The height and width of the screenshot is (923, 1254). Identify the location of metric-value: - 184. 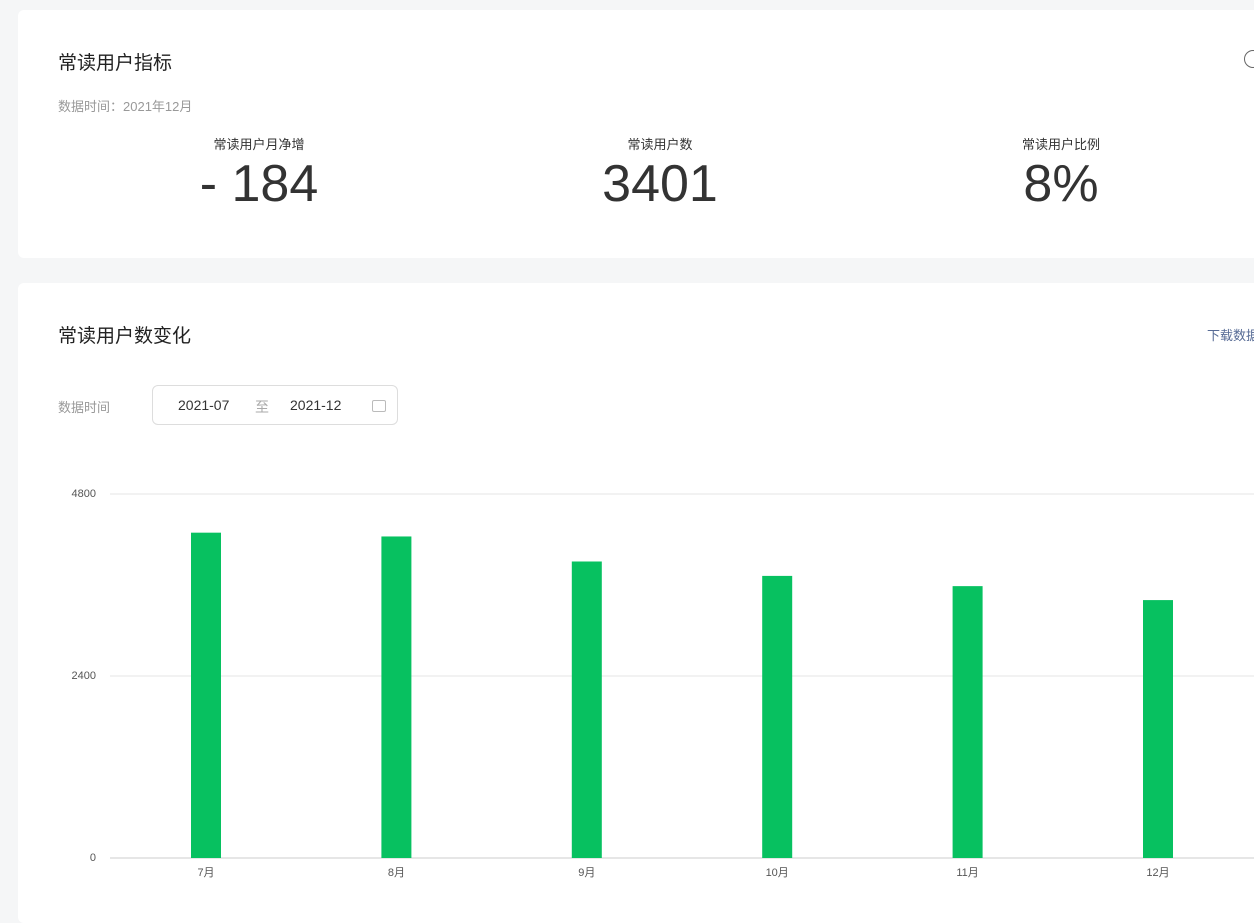
(259, 184).